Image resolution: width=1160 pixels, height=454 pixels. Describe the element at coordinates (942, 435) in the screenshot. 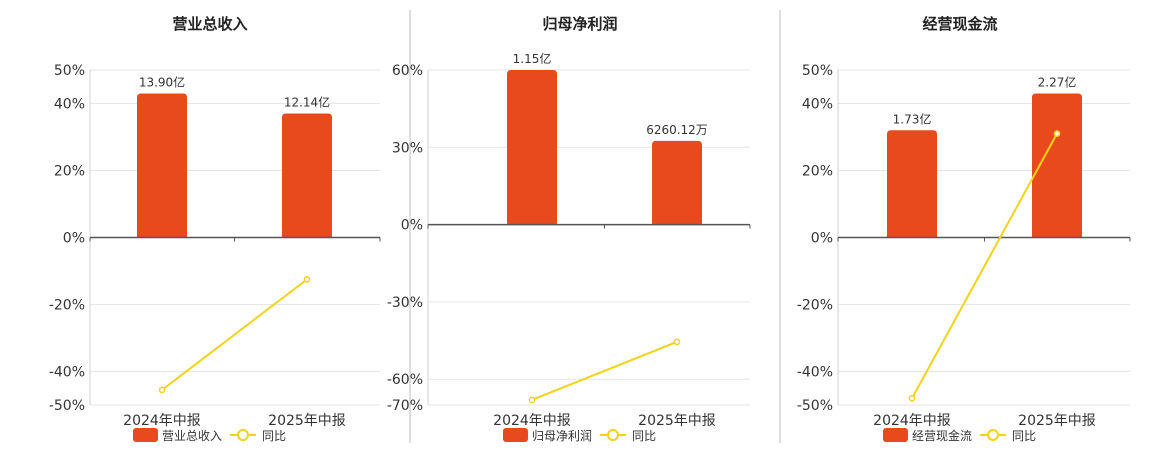

I see `legend-bar-label: 经营现金流` at that location.